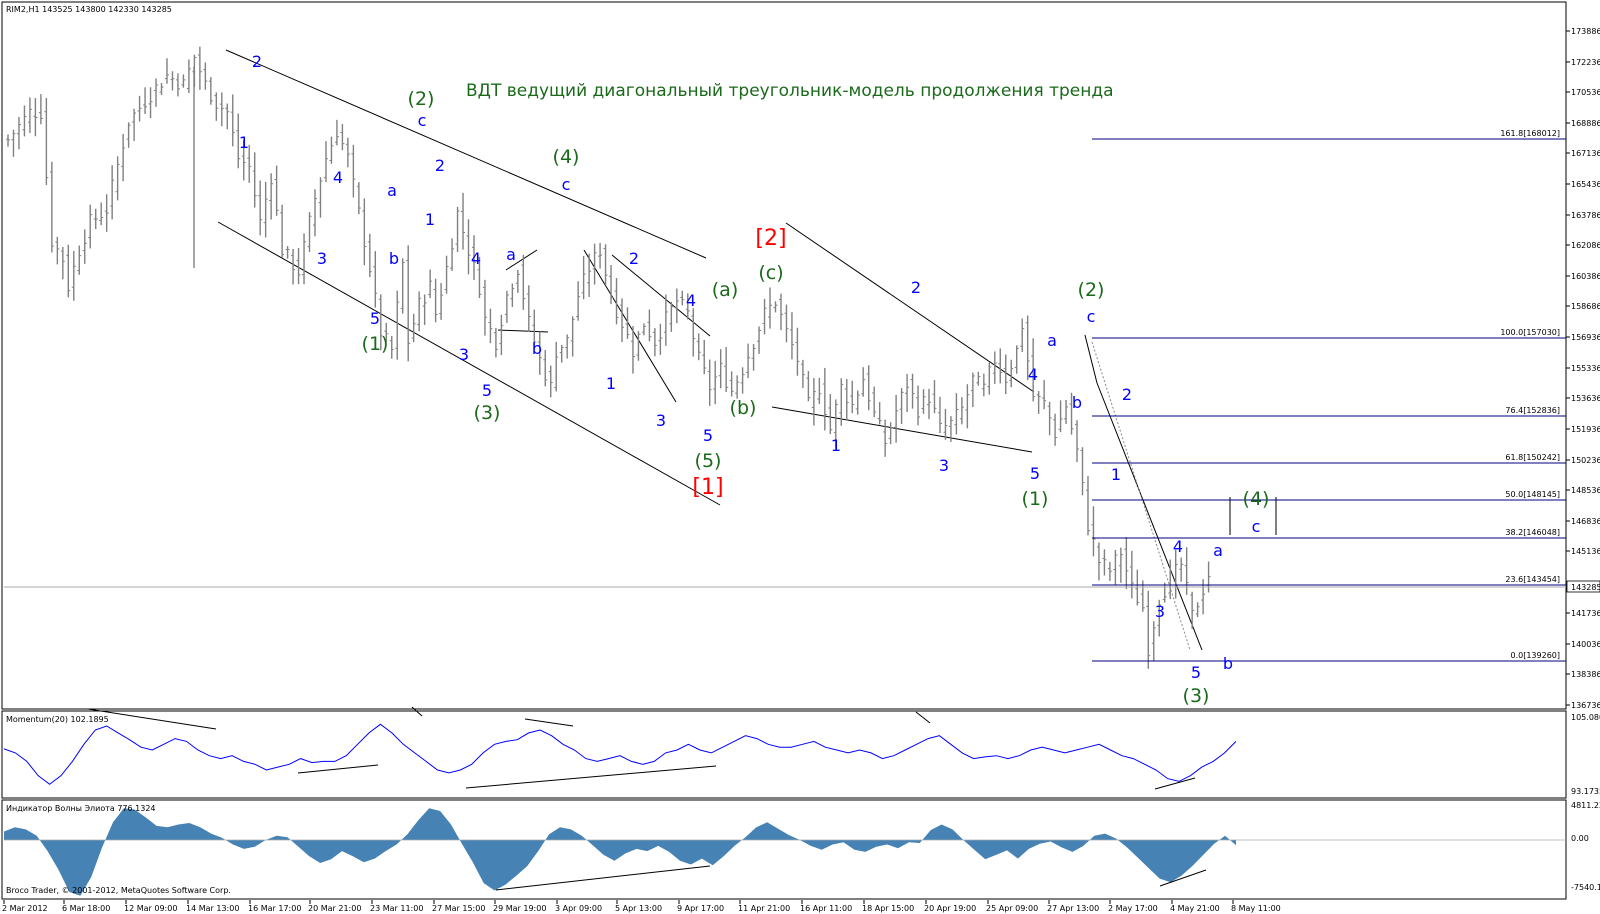 This screenshot has width=1600, height=914. What do you see at coordinates (1585, 92) in the screenshot?
I see `price-tick-label: 170536` at bounding box center [1585, 92].